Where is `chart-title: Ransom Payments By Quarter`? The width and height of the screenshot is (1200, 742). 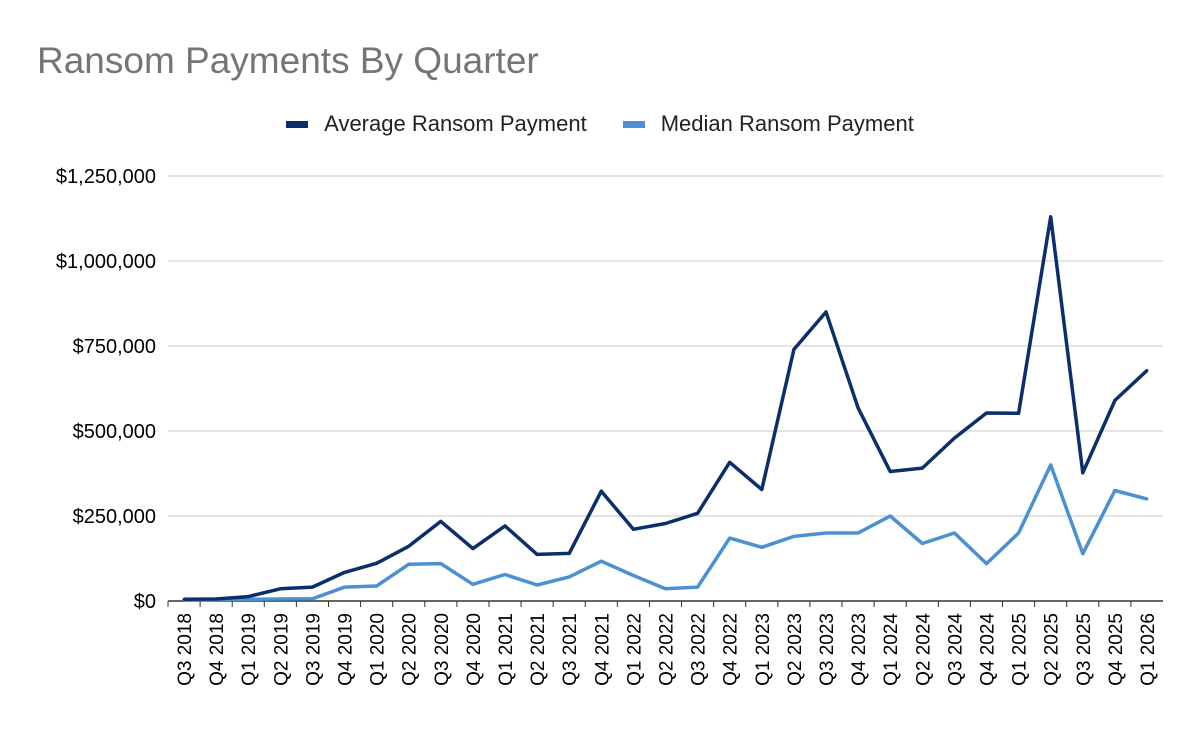 chart-title: Ransom Payments By Quarter is located at coordinates (288, 60).